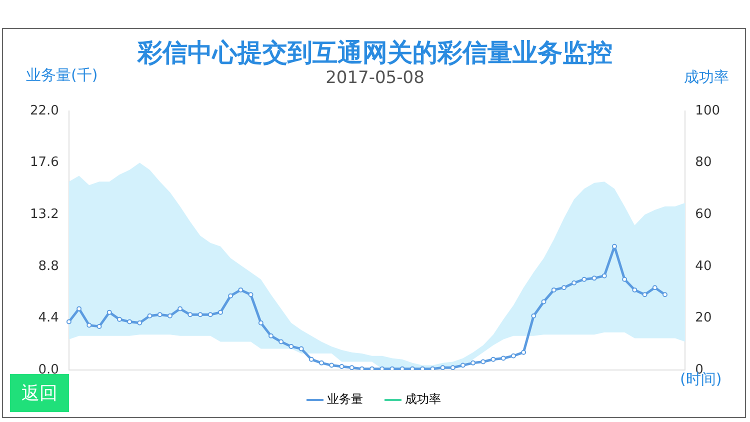 This screenshot has width=750, height=422. What do you see at coordinates (39, 393) in the screenshot?
I see `back-button: 返回` at bounding box center [39, 393].